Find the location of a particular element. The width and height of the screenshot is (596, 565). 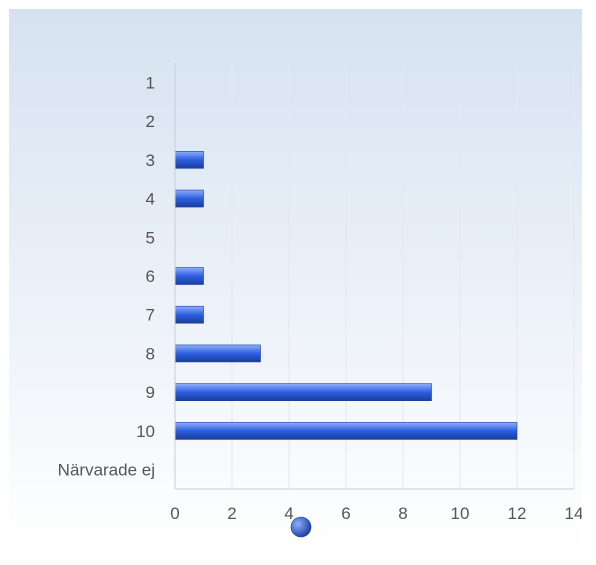

category-label: 10 is located at coordinates (145, 431).